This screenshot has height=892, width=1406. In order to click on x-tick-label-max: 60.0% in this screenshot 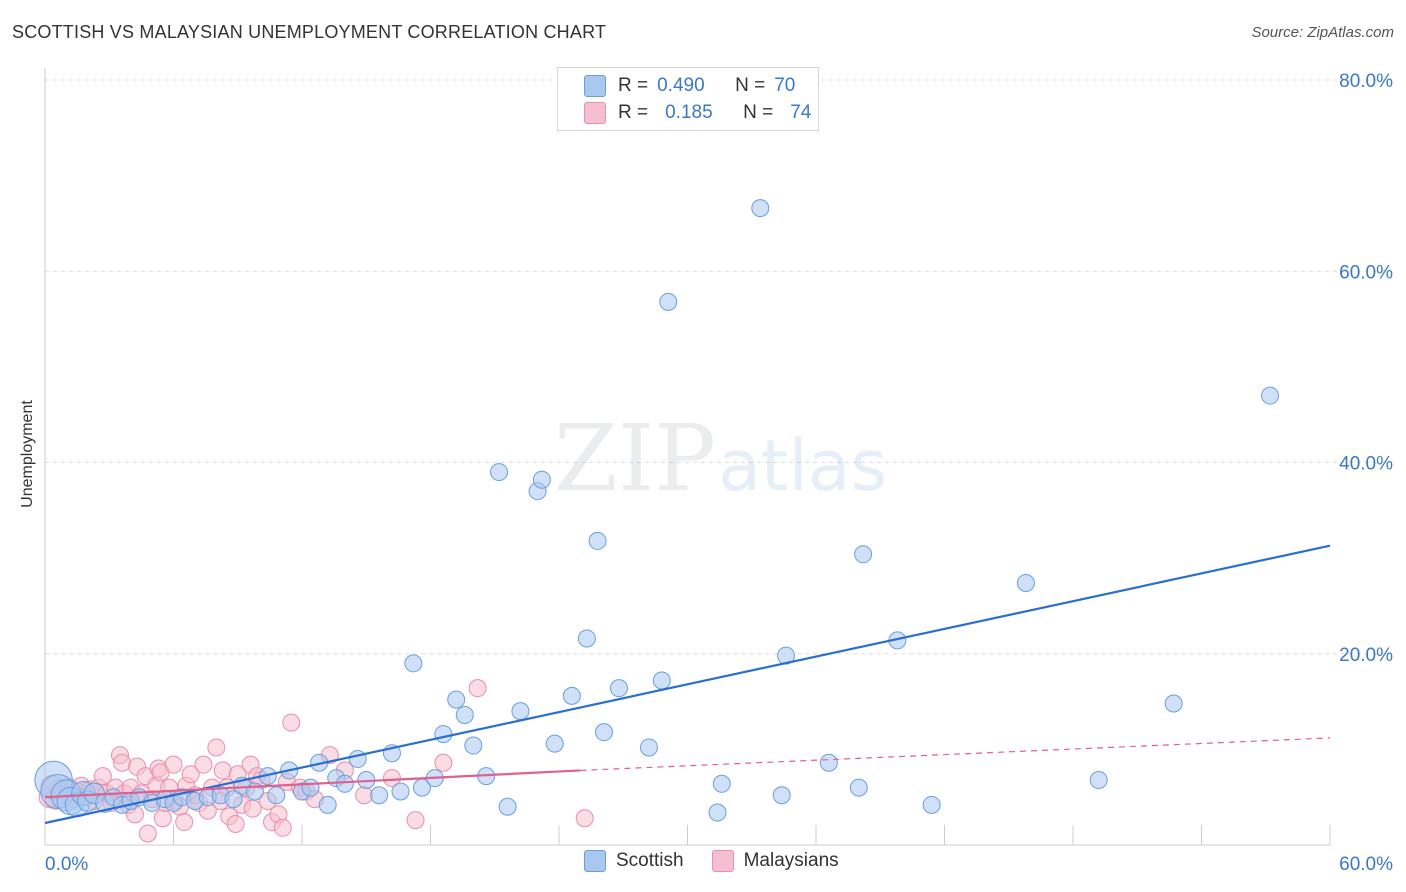, I will do `click(1366, 864)`.